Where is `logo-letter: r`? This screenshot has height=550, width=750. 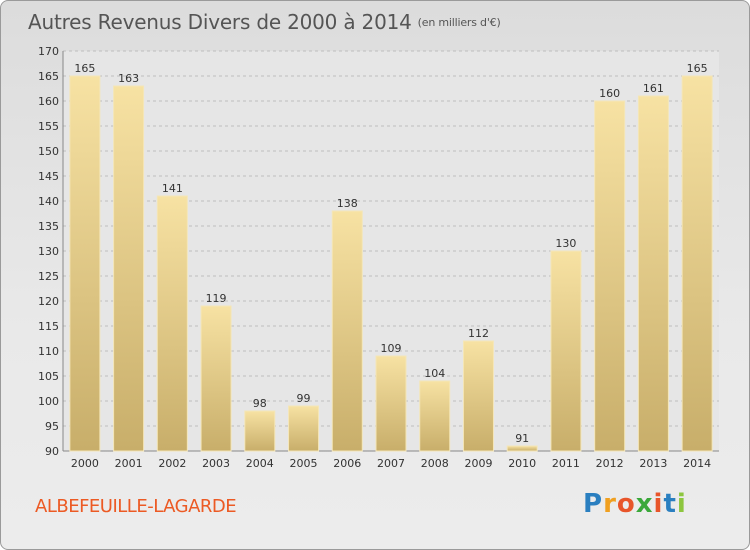 logo-letter: r is located at coordinates (610, 504).